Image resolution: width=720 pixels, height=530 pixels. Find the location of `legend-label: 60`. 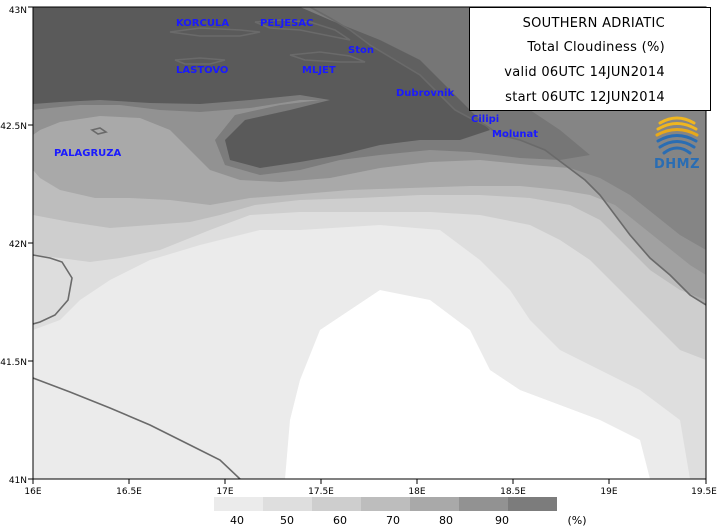

legend-label: 60 is located at coordinates (340, 520).